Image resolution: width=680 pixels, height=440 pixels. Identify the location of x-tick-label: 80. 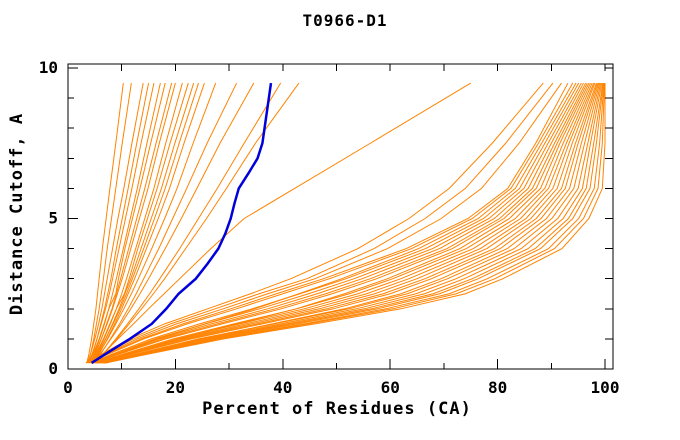
(497, 387).